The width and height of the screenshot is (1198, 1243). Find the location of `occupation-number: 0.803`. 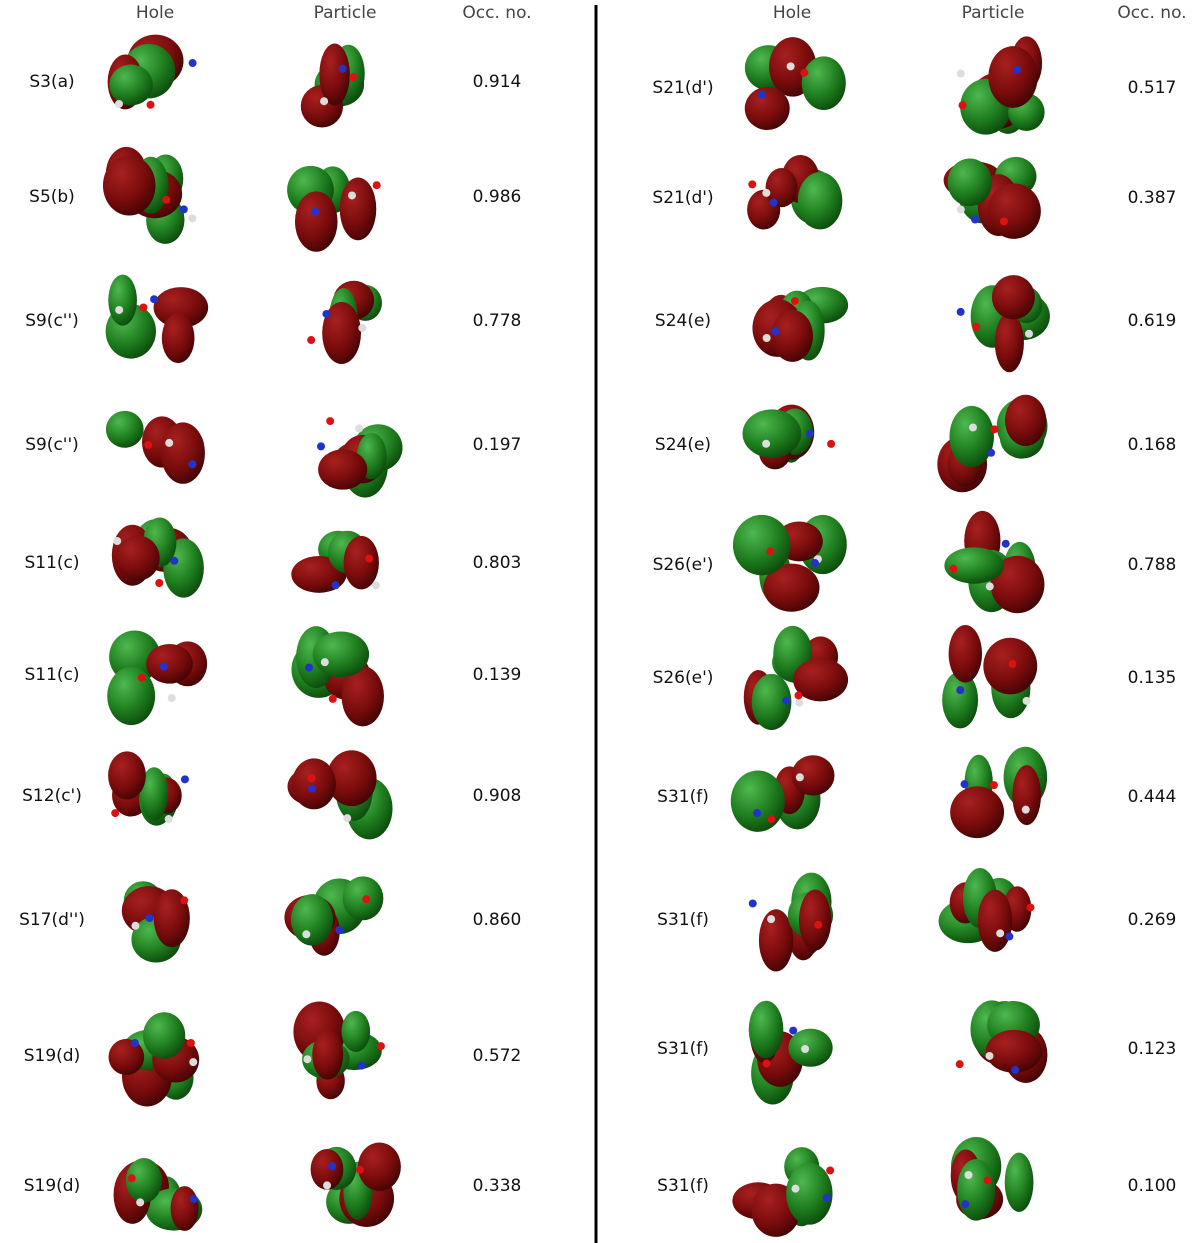

occupation-number: 0.803 is located at coordinates (497, 563).